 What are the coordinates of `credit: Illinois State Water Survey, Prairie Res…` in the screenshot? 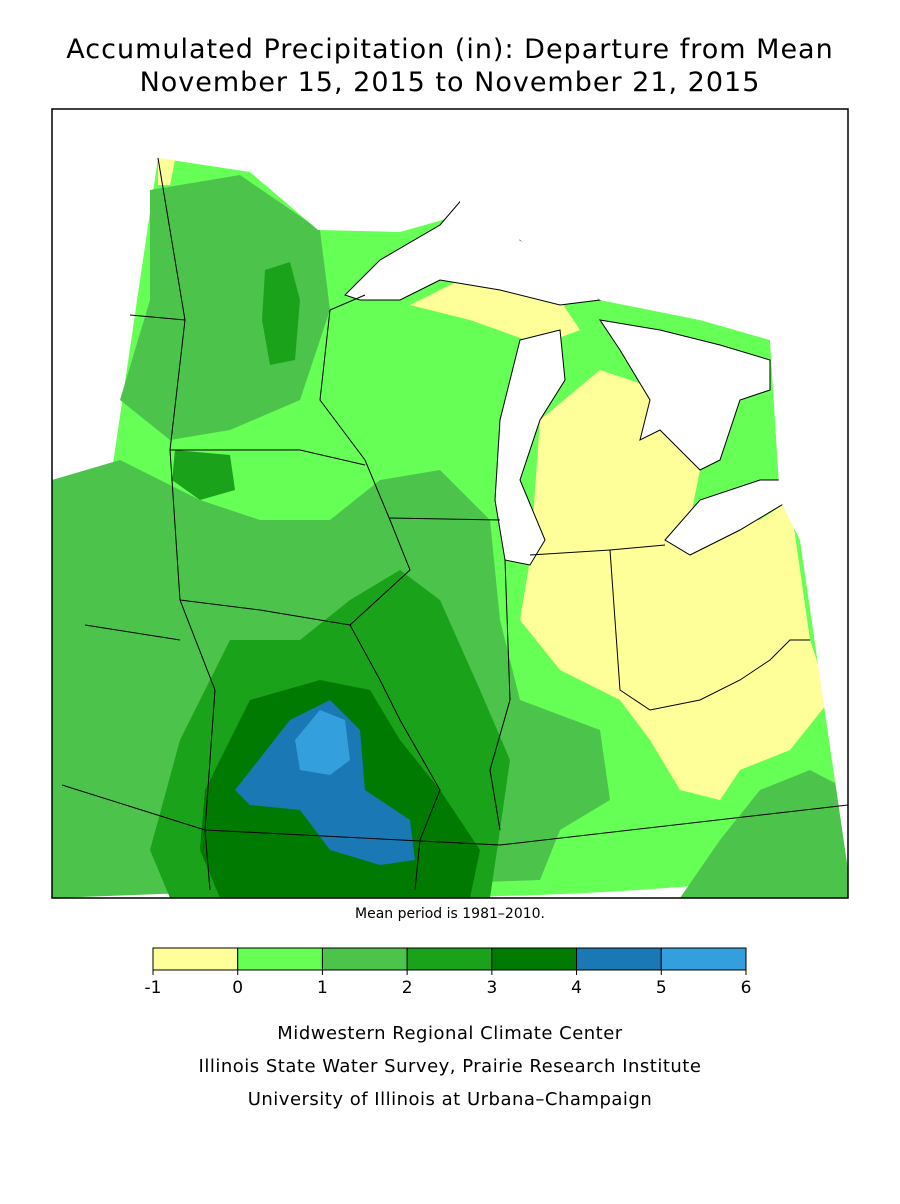 It's located at (450, 1066).